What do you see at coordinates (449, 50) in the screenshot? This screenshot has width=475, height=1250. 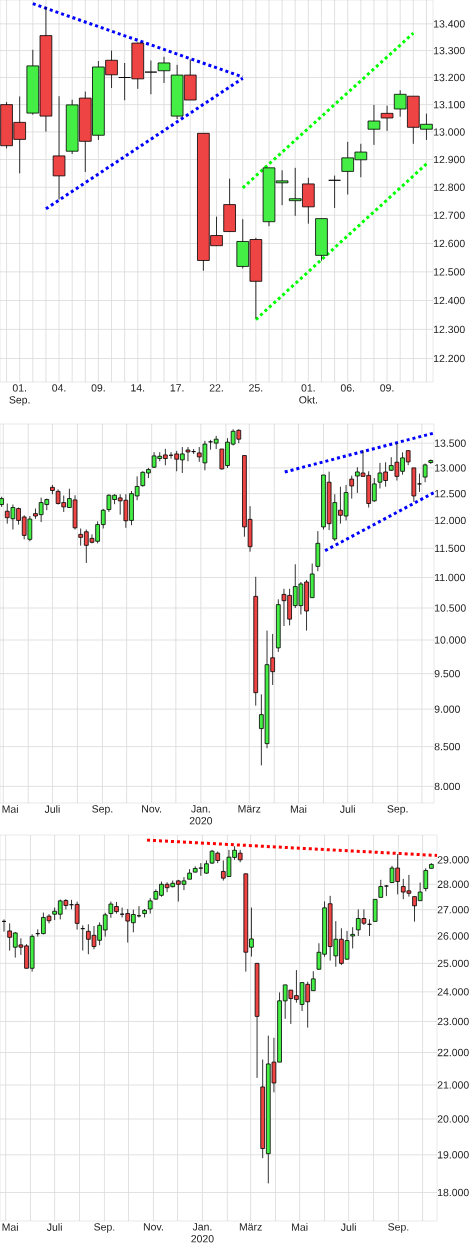 I see `y-tick-label: 13.300` at bounding box center [449, 50].